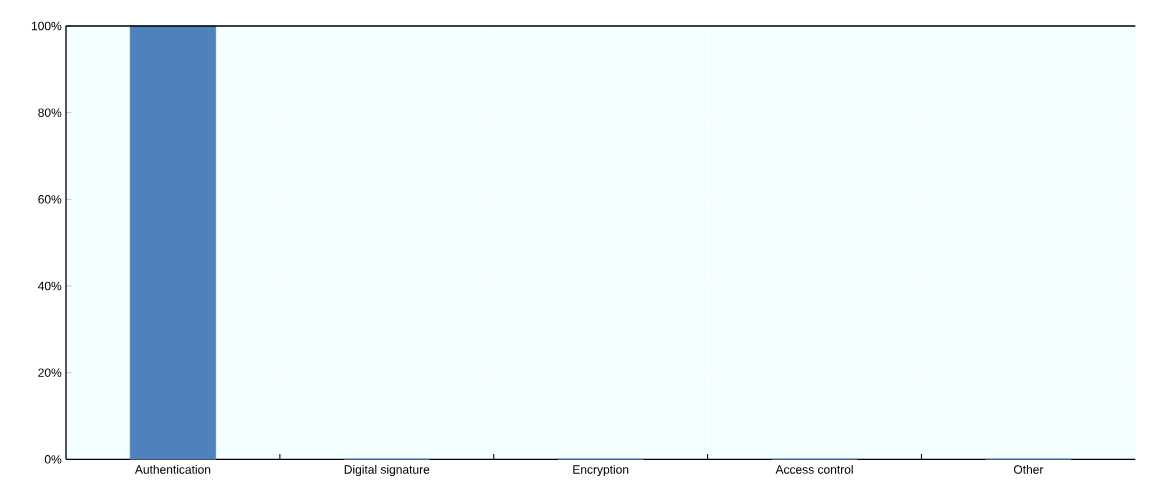 The width and height of the screenshot is (1152, 486). Describe the element at coordinates (601, 470) in the screenshot. I see `x-tick-label: Encryption` at that location.